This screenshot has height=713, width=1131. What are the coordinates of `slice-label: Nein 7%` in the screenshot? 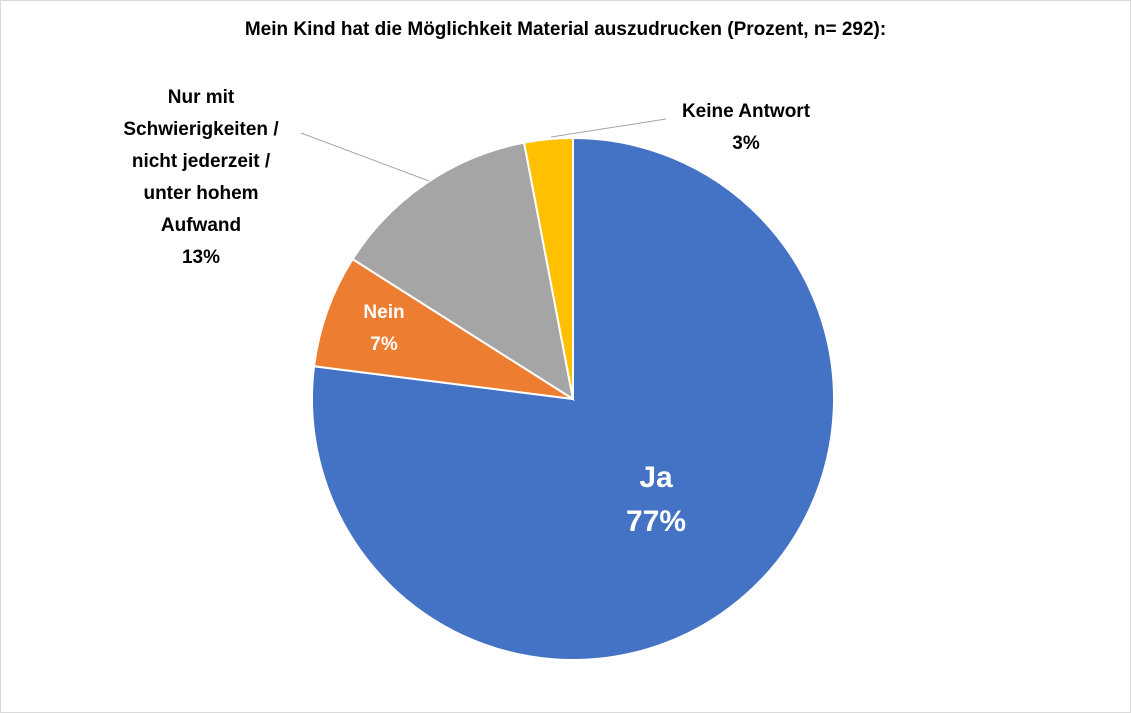 It's located at (384, 329).